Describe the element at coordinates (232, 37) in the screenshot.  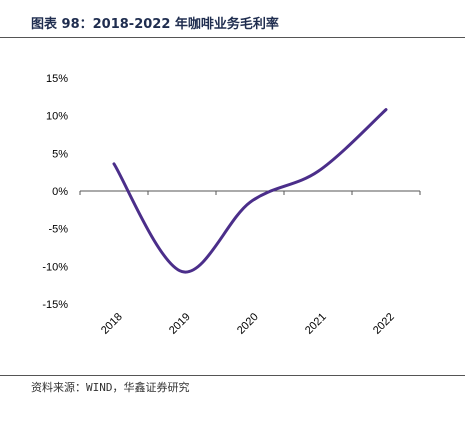
I see `title-divider` at that location.